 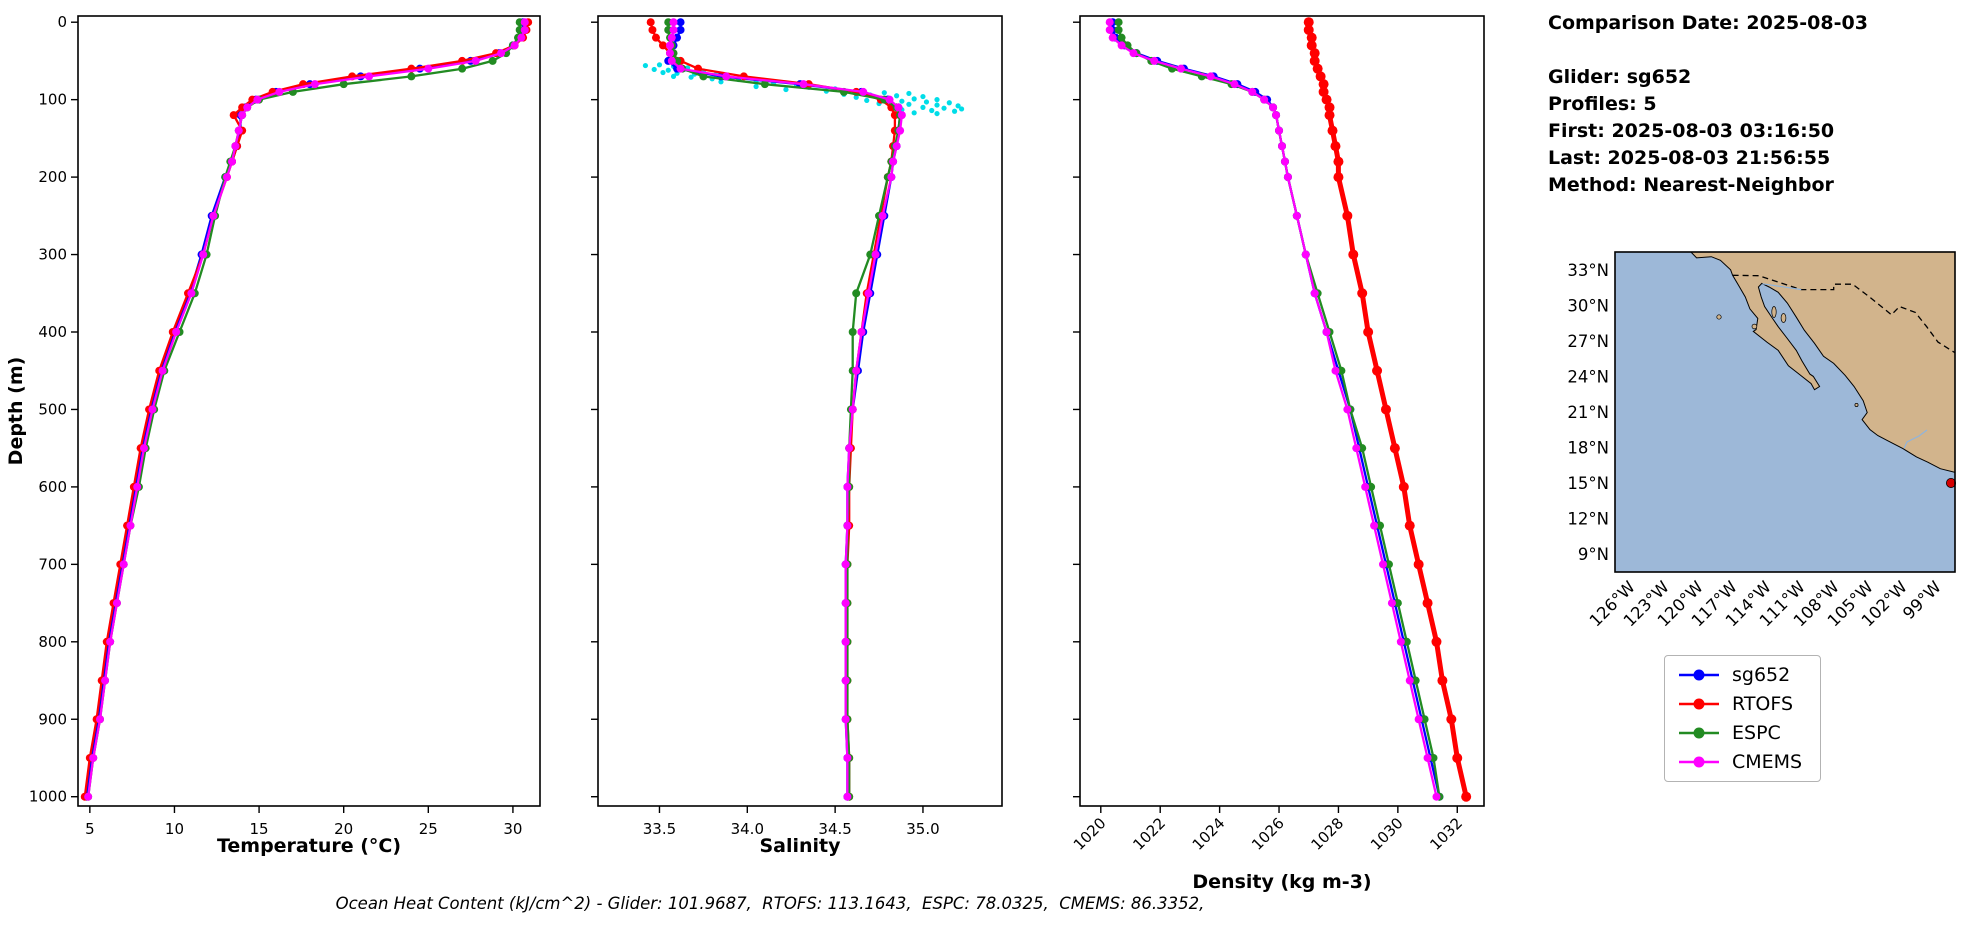 What do you see at coordinates (62, 22) in the screenshot?
I see `svg-text: 0` at bounding box center [62, 22].